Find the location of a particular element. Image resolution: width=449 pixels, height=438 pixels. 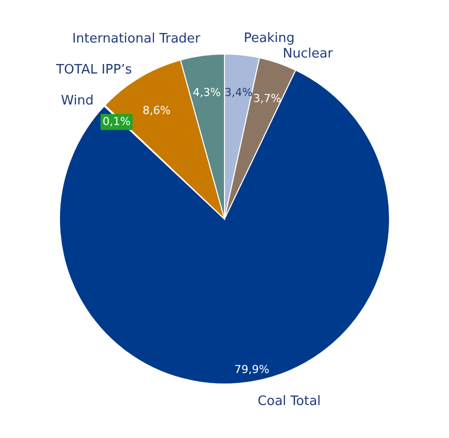

data-label: 4,3% is located at coordinates (206, 93).